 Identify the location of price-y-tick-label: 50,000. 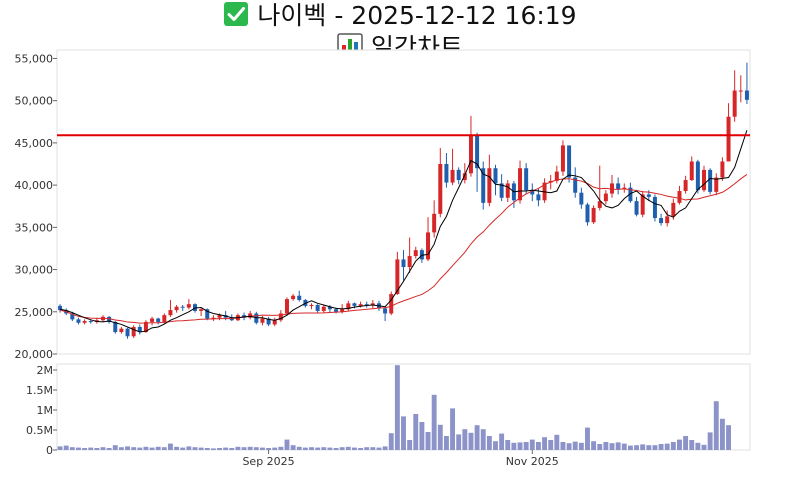
(34, 101).